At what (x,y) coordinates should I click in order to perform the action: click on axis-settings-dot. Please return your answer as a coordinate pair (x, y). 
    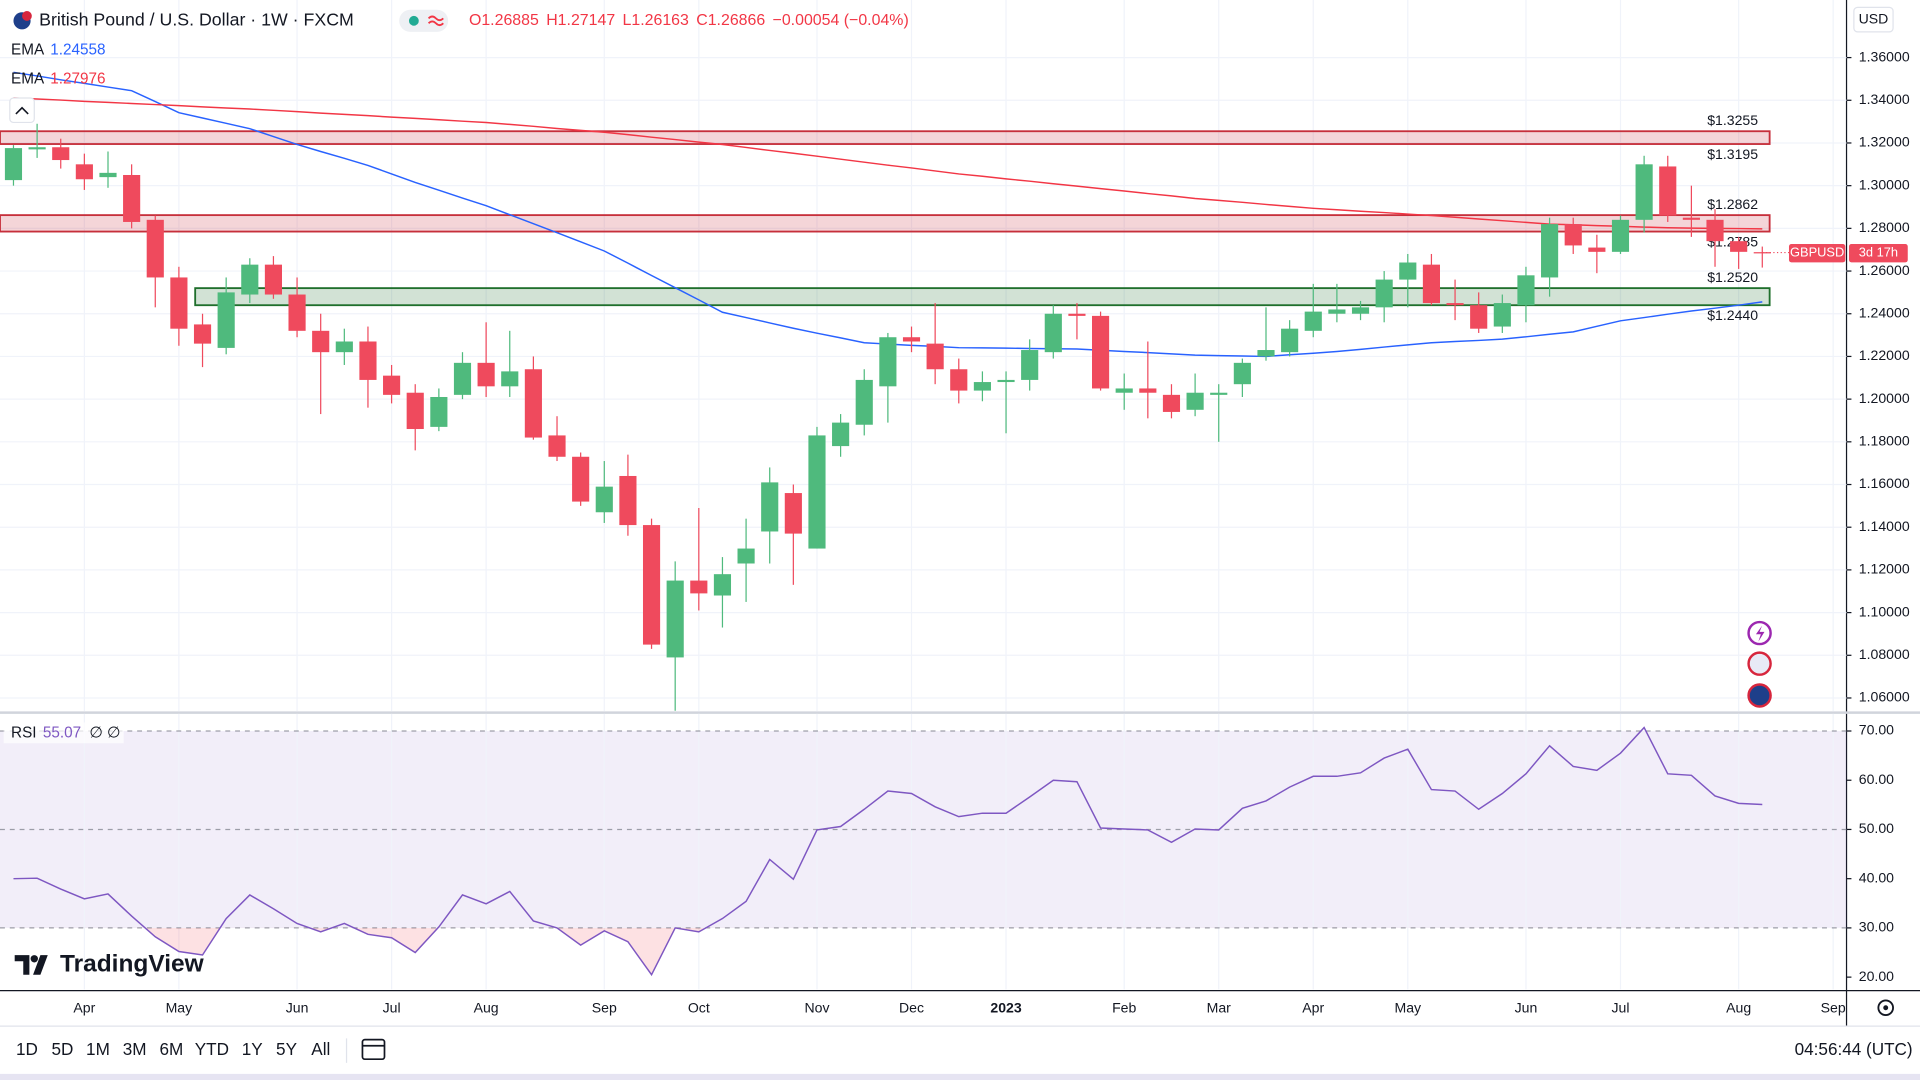
    Looking at the image, I should click on (1886, 1008).